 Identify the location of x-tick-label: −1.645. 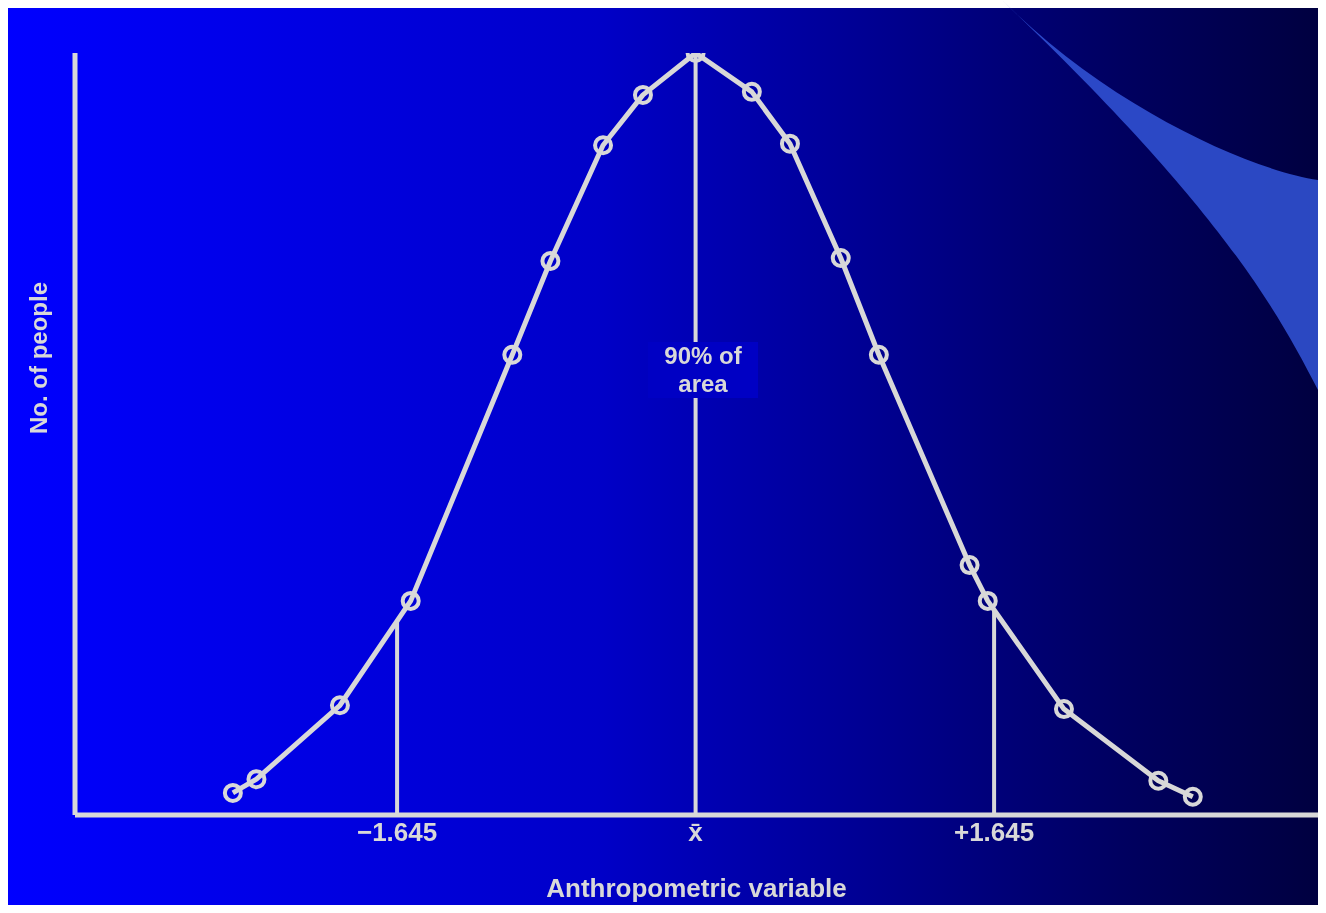
(397, 832).